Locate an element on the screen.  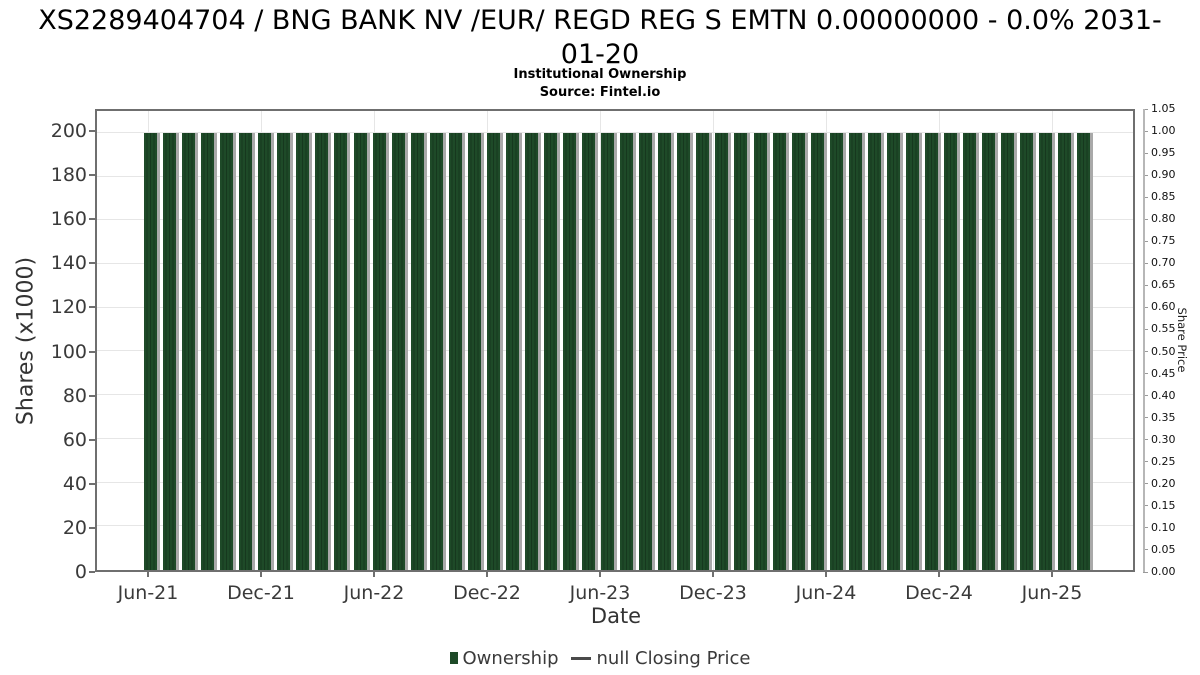
legend-closing-price-label: null Closing Price is located at coordinates (673, 658).